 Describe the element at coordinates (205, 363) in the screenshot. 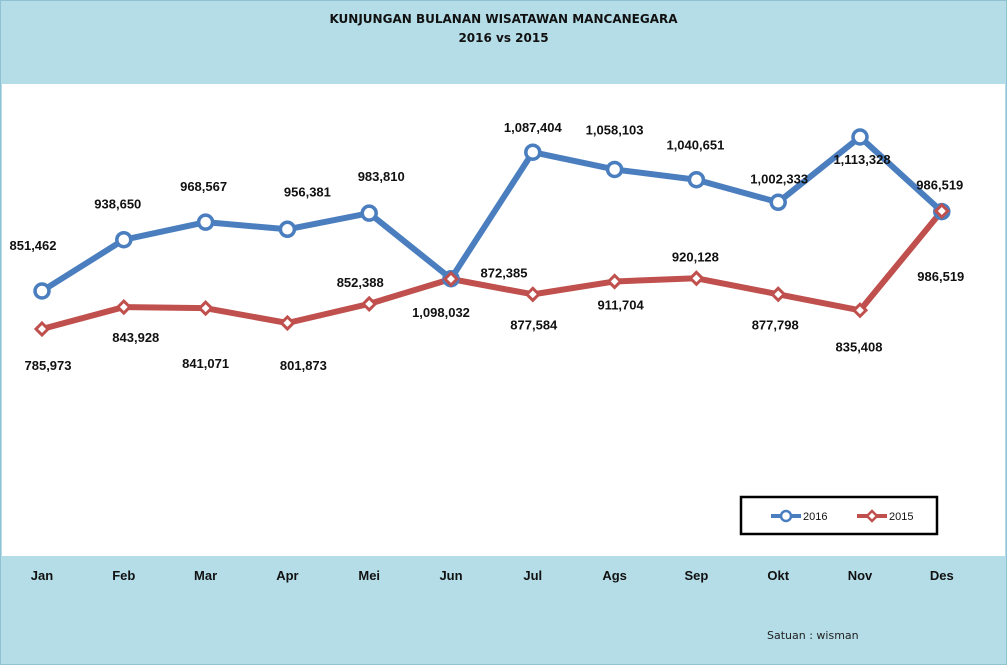

I see `data-label-2015: 841,071` at that location.